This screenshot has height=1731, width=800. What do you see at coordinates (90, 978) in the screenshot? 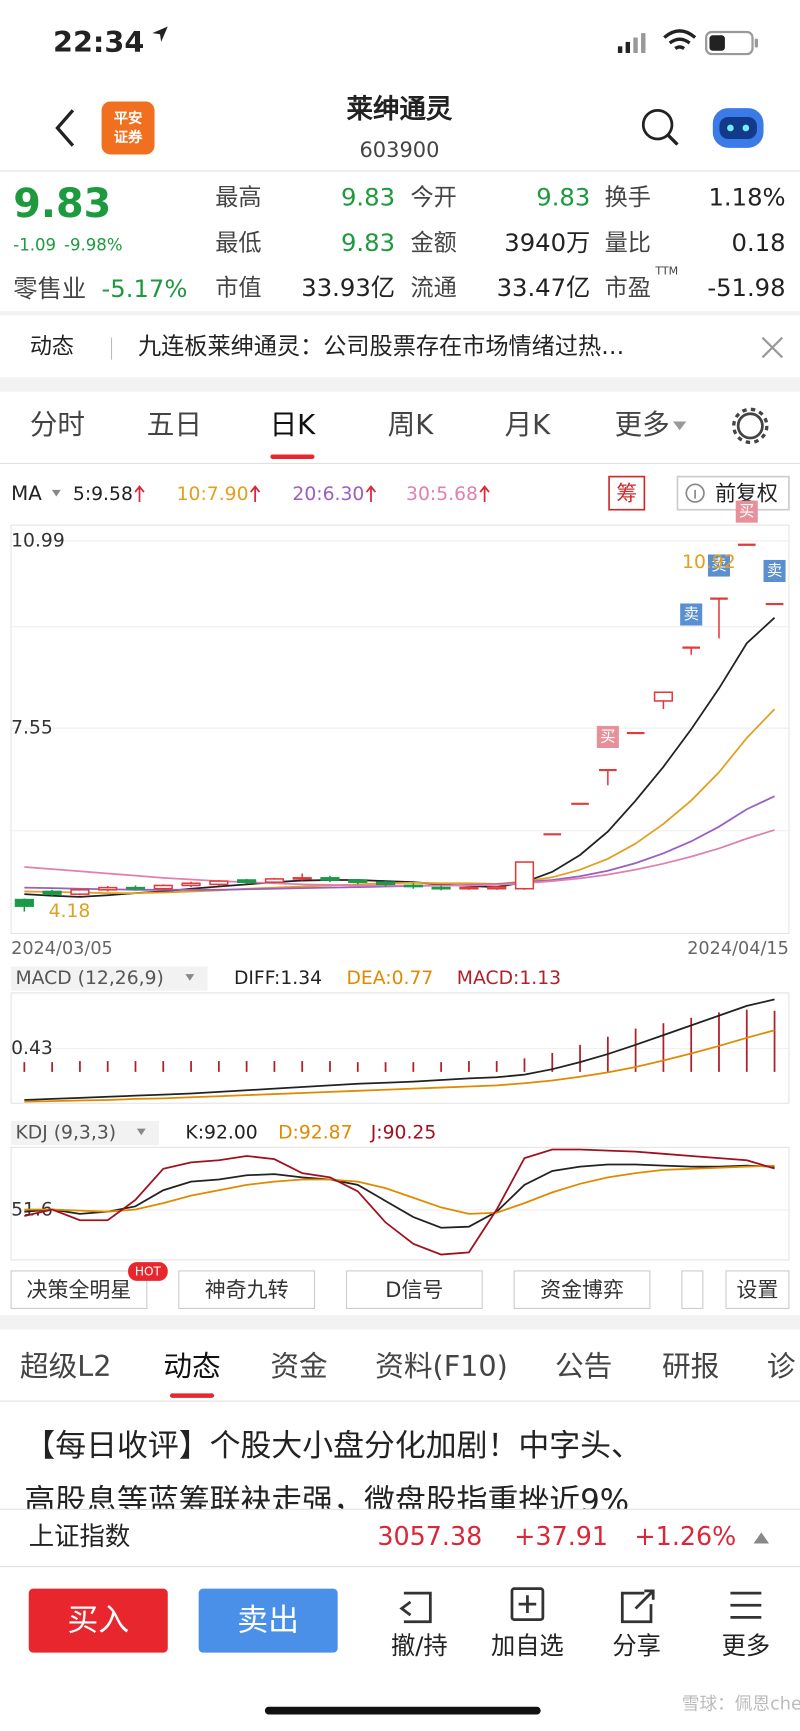
I see `macd-title: MACD (12,26,9)` at bounding box center [90, 978].